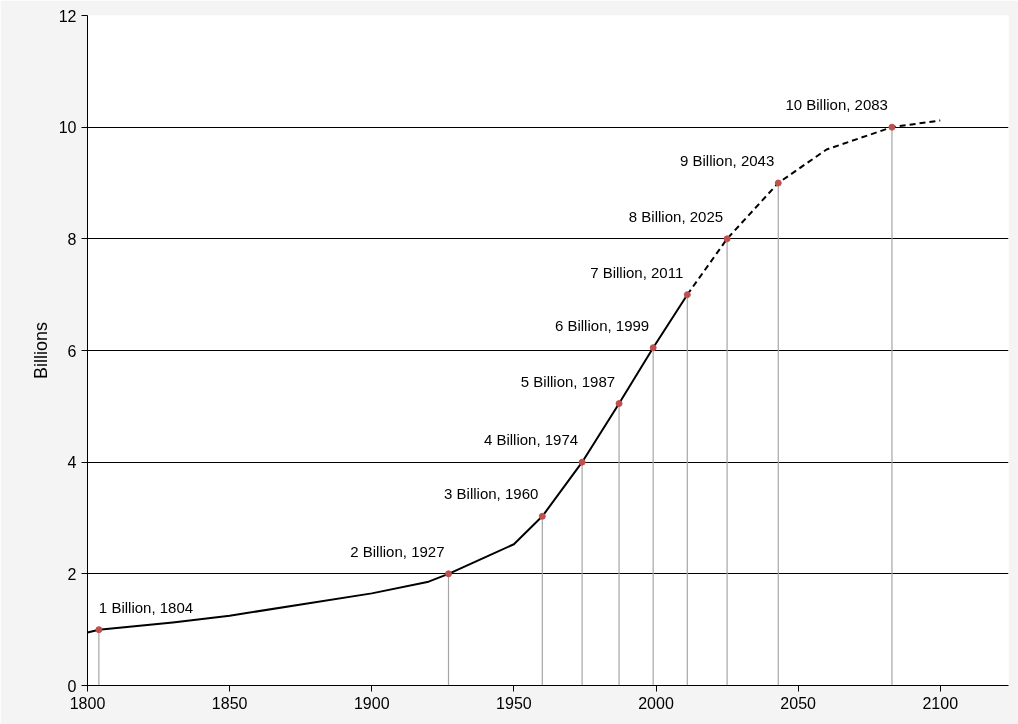  I want to click on annotation: 1 Billion, 1804, so click(146, 607).